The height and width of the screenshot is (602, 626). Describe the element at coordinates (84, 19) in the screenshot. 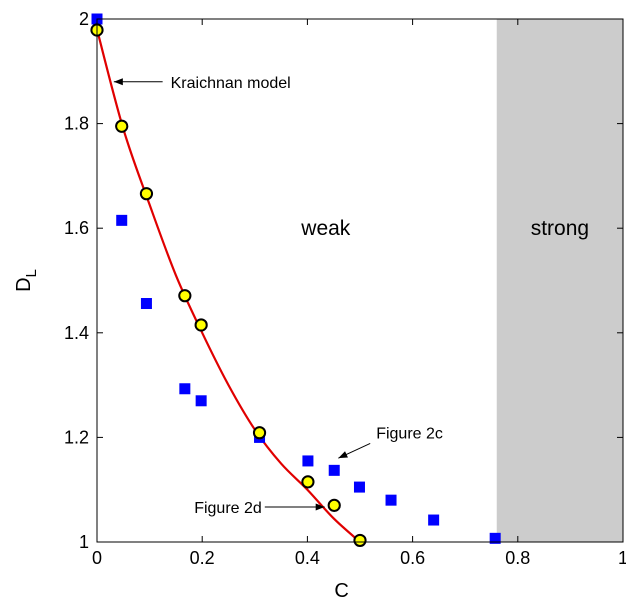

I see `y-tick-label: 2` at that location.